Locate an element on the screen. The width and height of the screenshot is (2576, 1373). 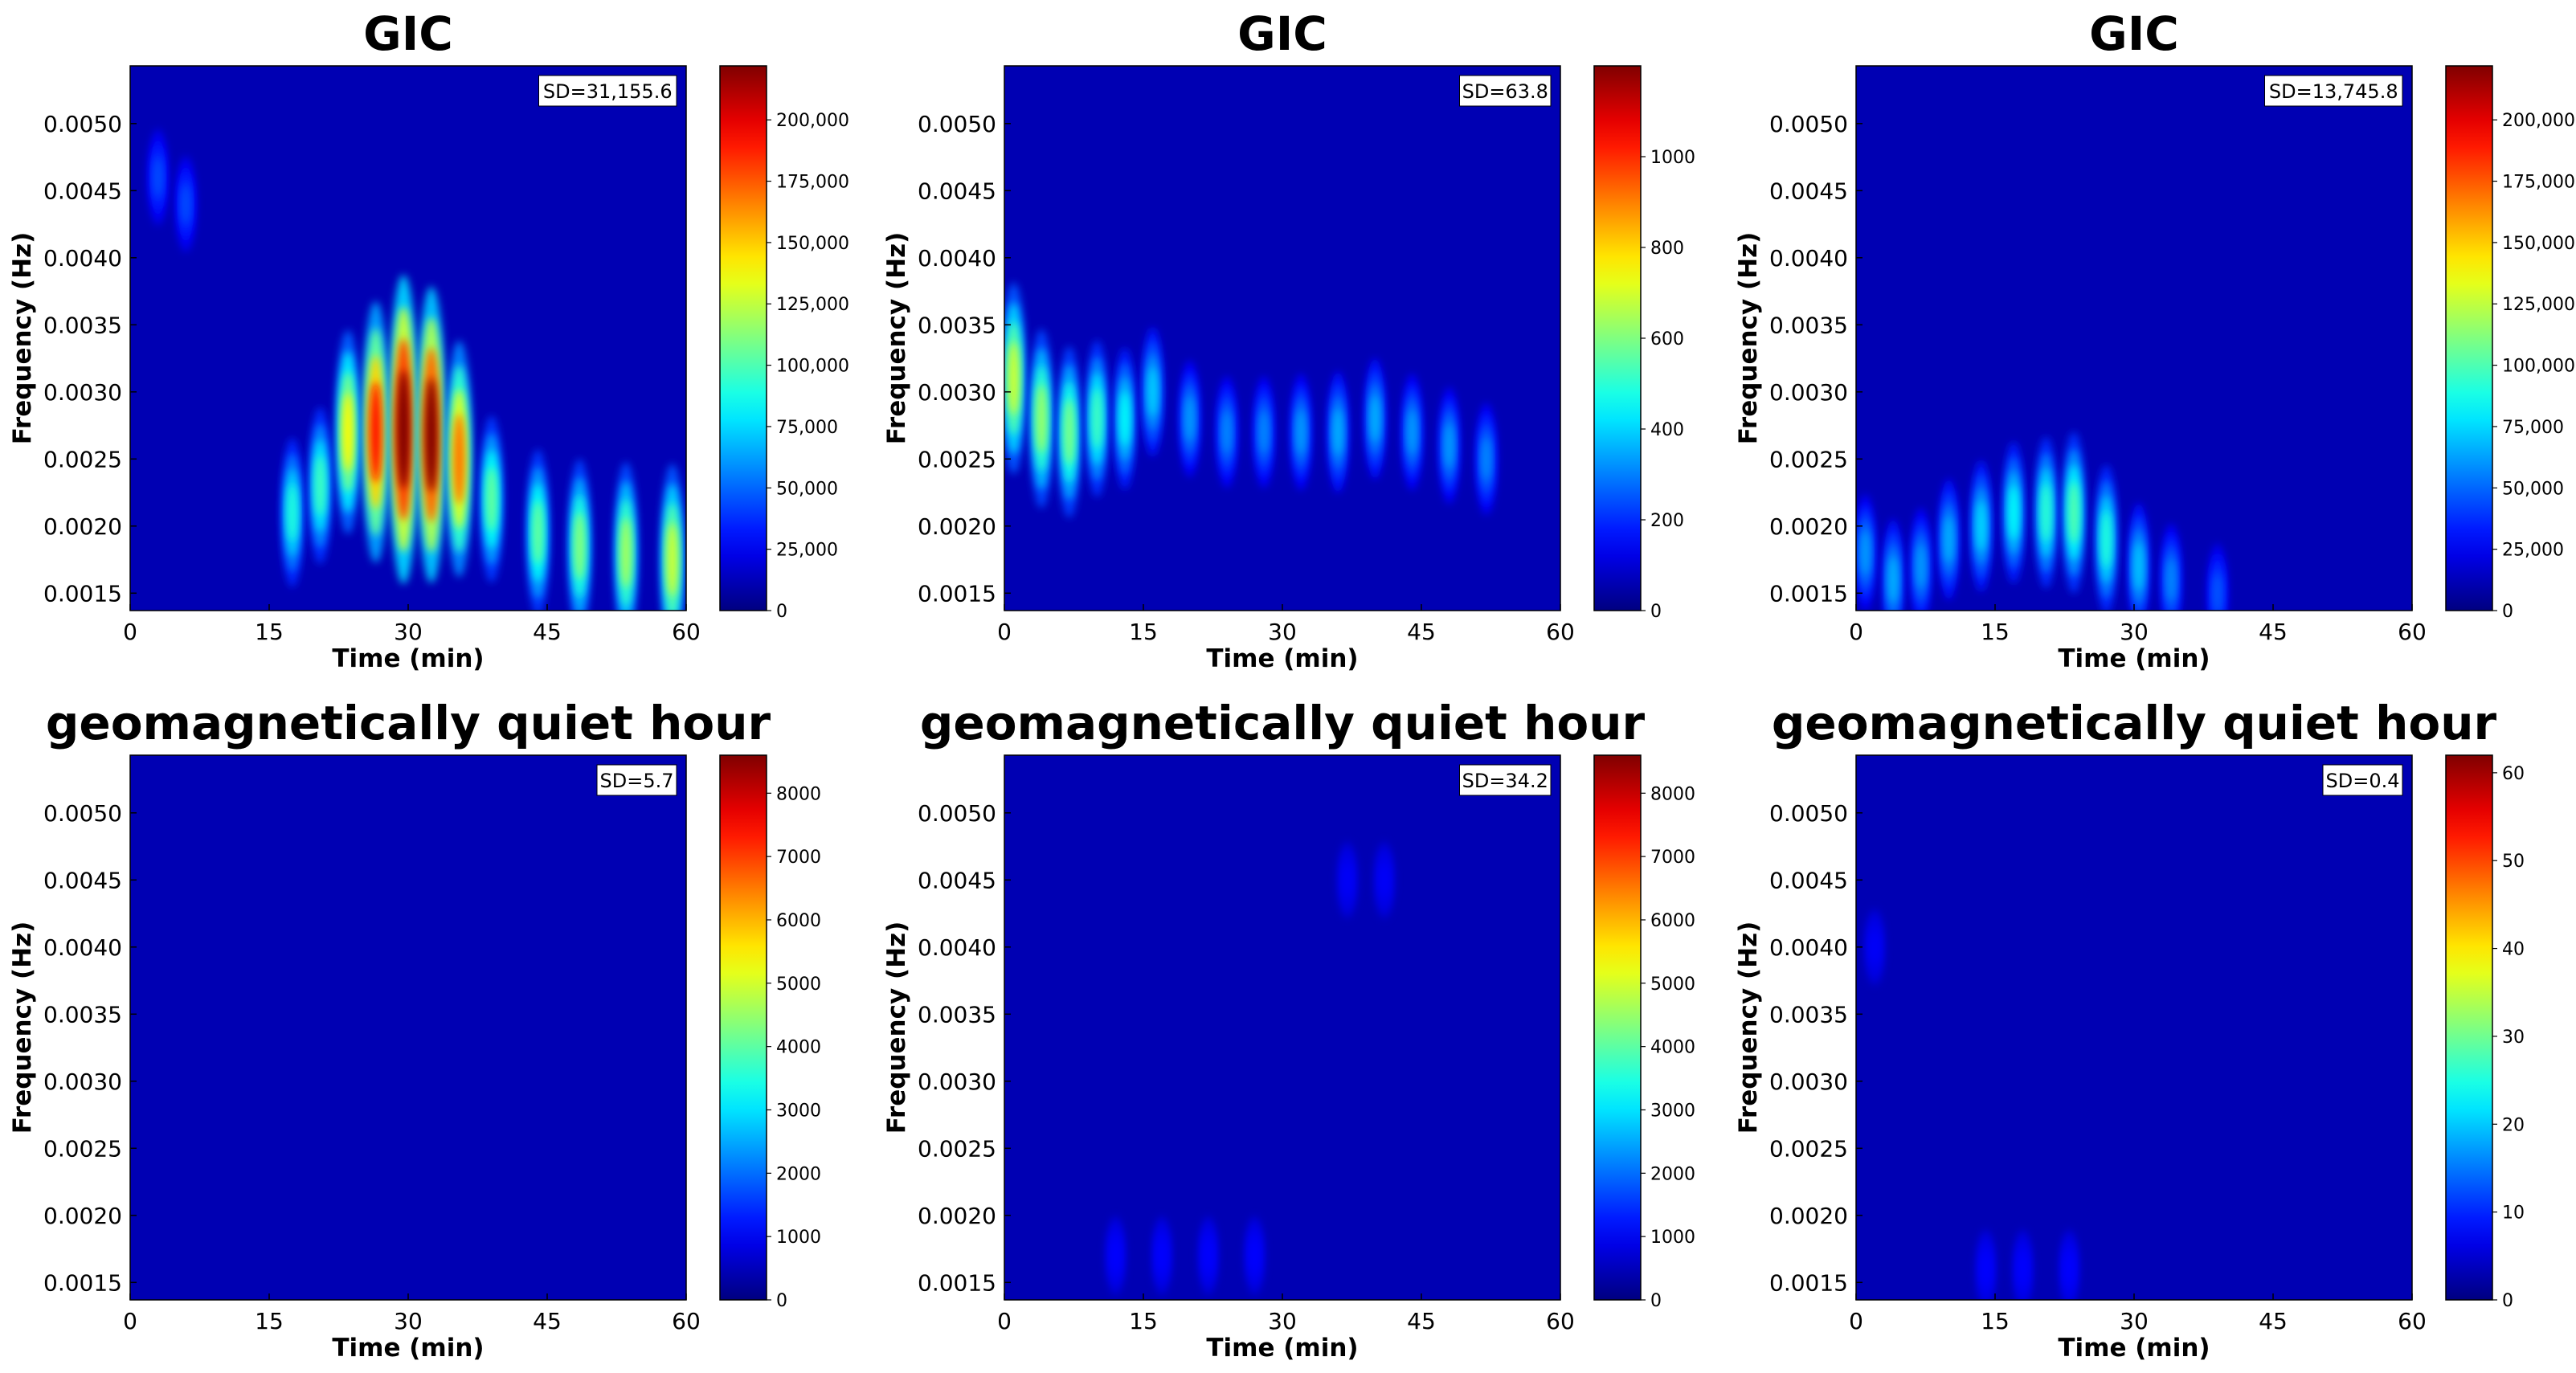
sd-annotation: SD=5.7 is located at coordinates (637, 781).